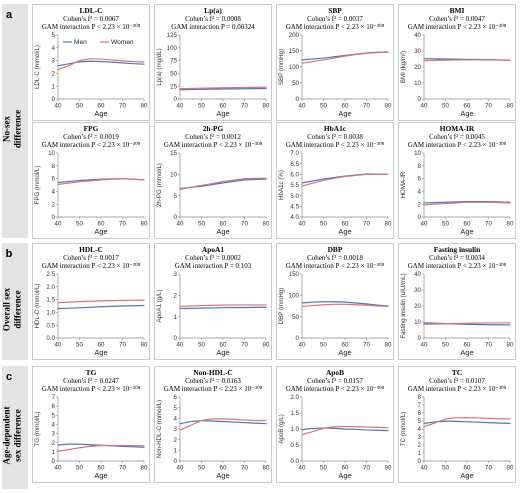 Image resolution: width=520 pixels, height=493 pixels. I want to click on chart-title: DBP, so click(335, 249).